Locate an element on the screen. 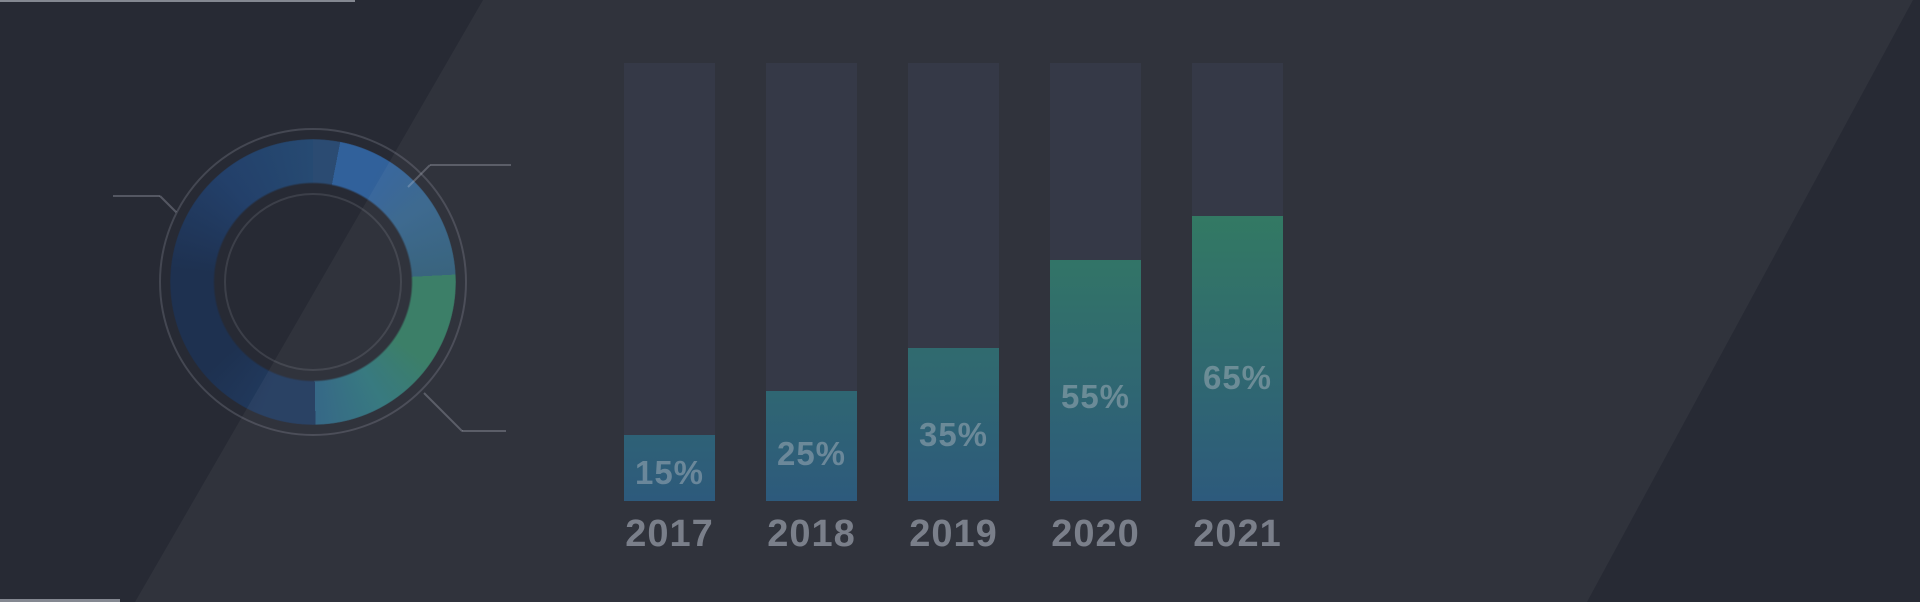 The image size is (1920, 602). bar-fill-2018: 25% is located at coordinates (811, 446).